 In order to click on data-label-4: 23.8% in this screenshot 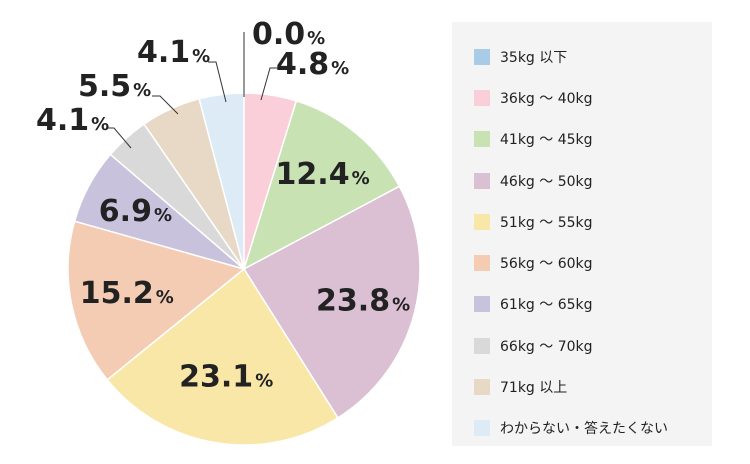, I will do `click(363, 301)`.